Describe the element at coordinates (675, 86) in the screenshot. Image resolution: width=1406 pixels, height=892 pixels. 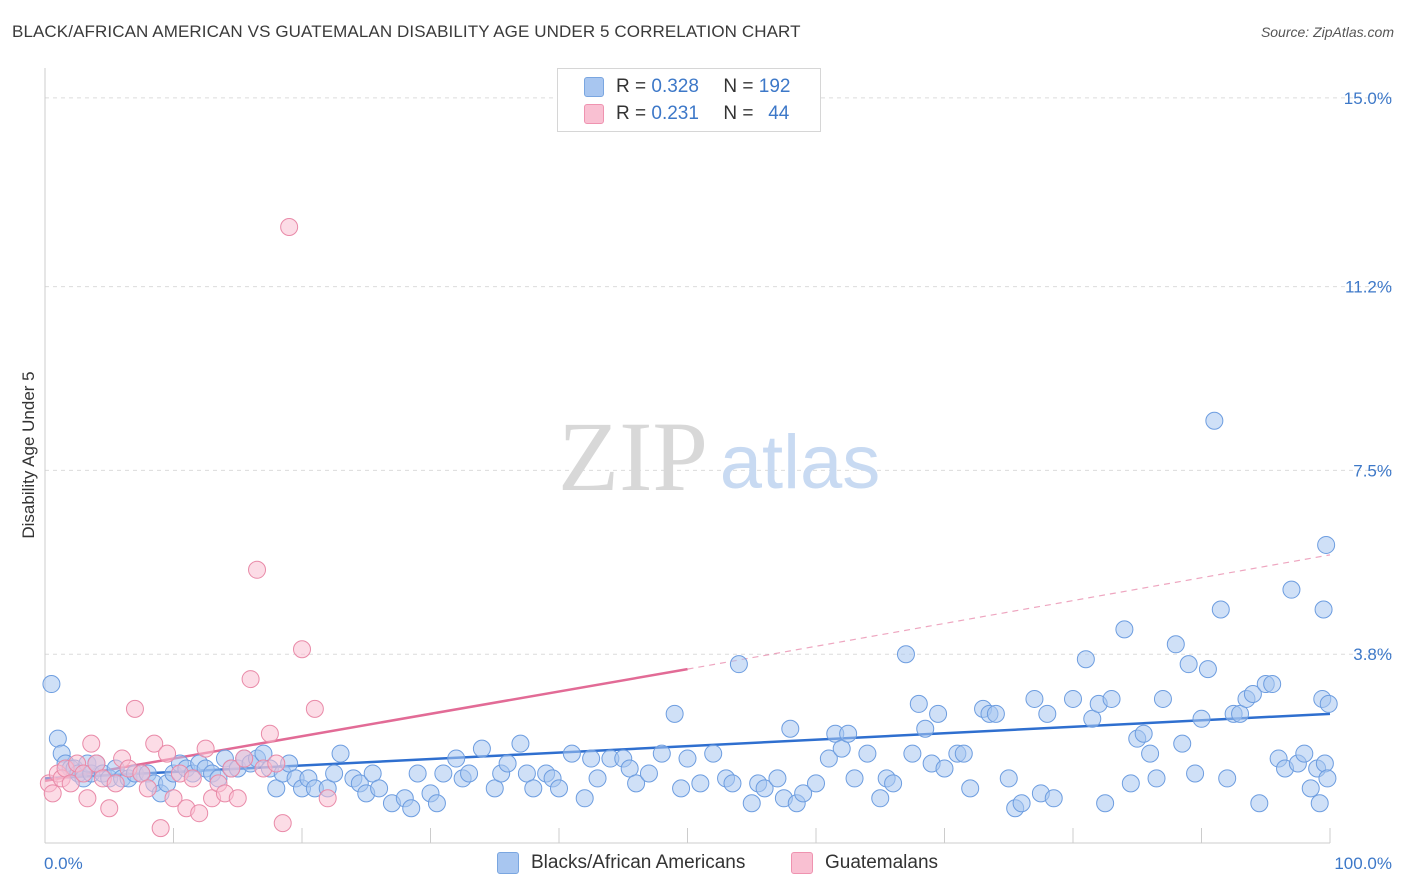
I see `legend-r-value: 0.328` at that location.